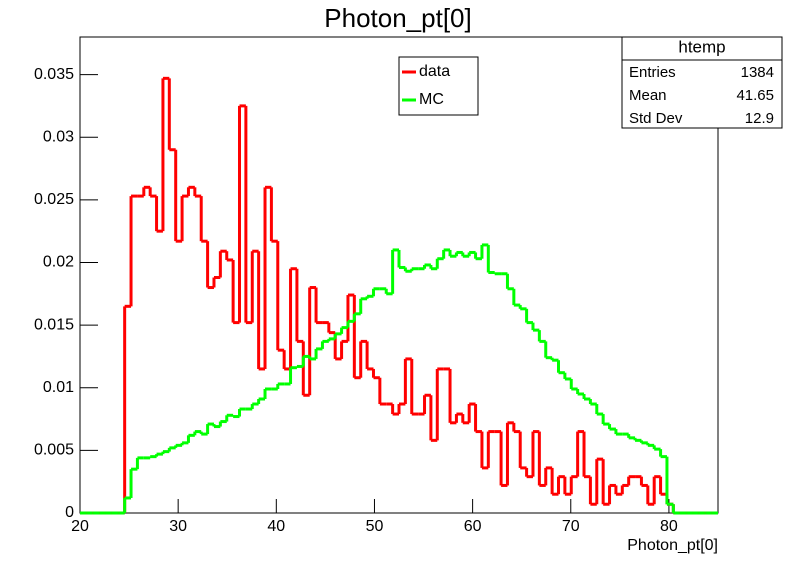 The image size is (798, 576). Describe the element at coordinates (58, 262) in the screenshot. I see `y-tick-label: 0.02` at that location.